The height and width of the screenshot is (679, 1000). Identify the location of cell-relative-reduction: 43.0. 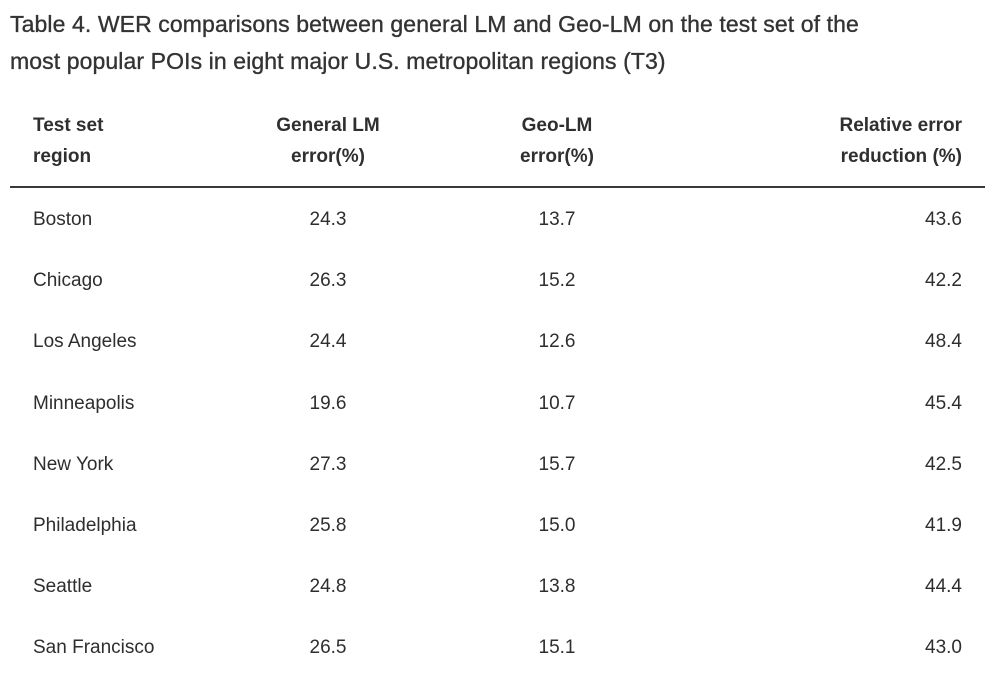
(943, 648).